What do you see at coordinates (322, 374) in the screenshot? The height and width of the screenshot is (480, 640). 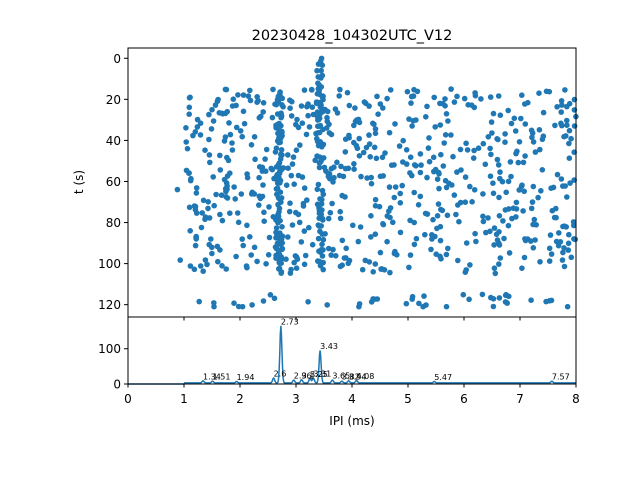 I see `histogram-peak-label: 3.31` at bounding box center [322, 374].